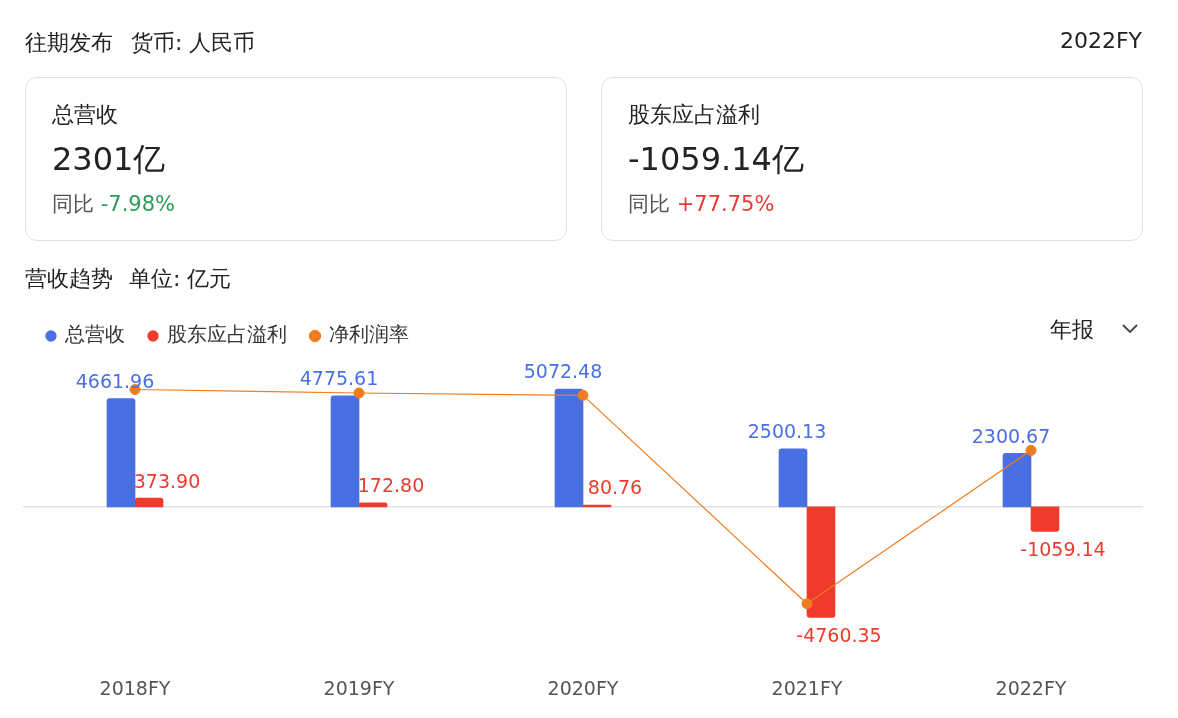  What do you see at coordinates (359, 687) in the screenshot?
I see `x-tick-label: 2019FY` at bounding box center [359, 687].